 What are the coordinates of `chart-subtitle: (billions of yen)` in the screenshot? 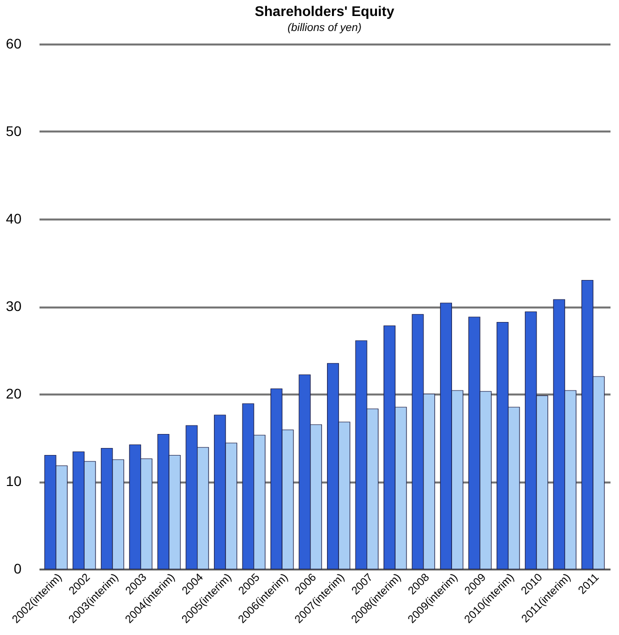 It's located at (325, 28).